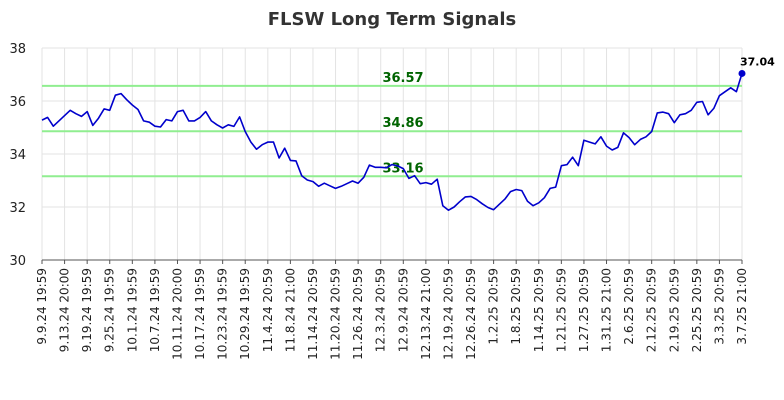 This screenshot has width=784, height=400. I want to click on x-tick-label: 3.3.25 20:59, so click(719, 306).